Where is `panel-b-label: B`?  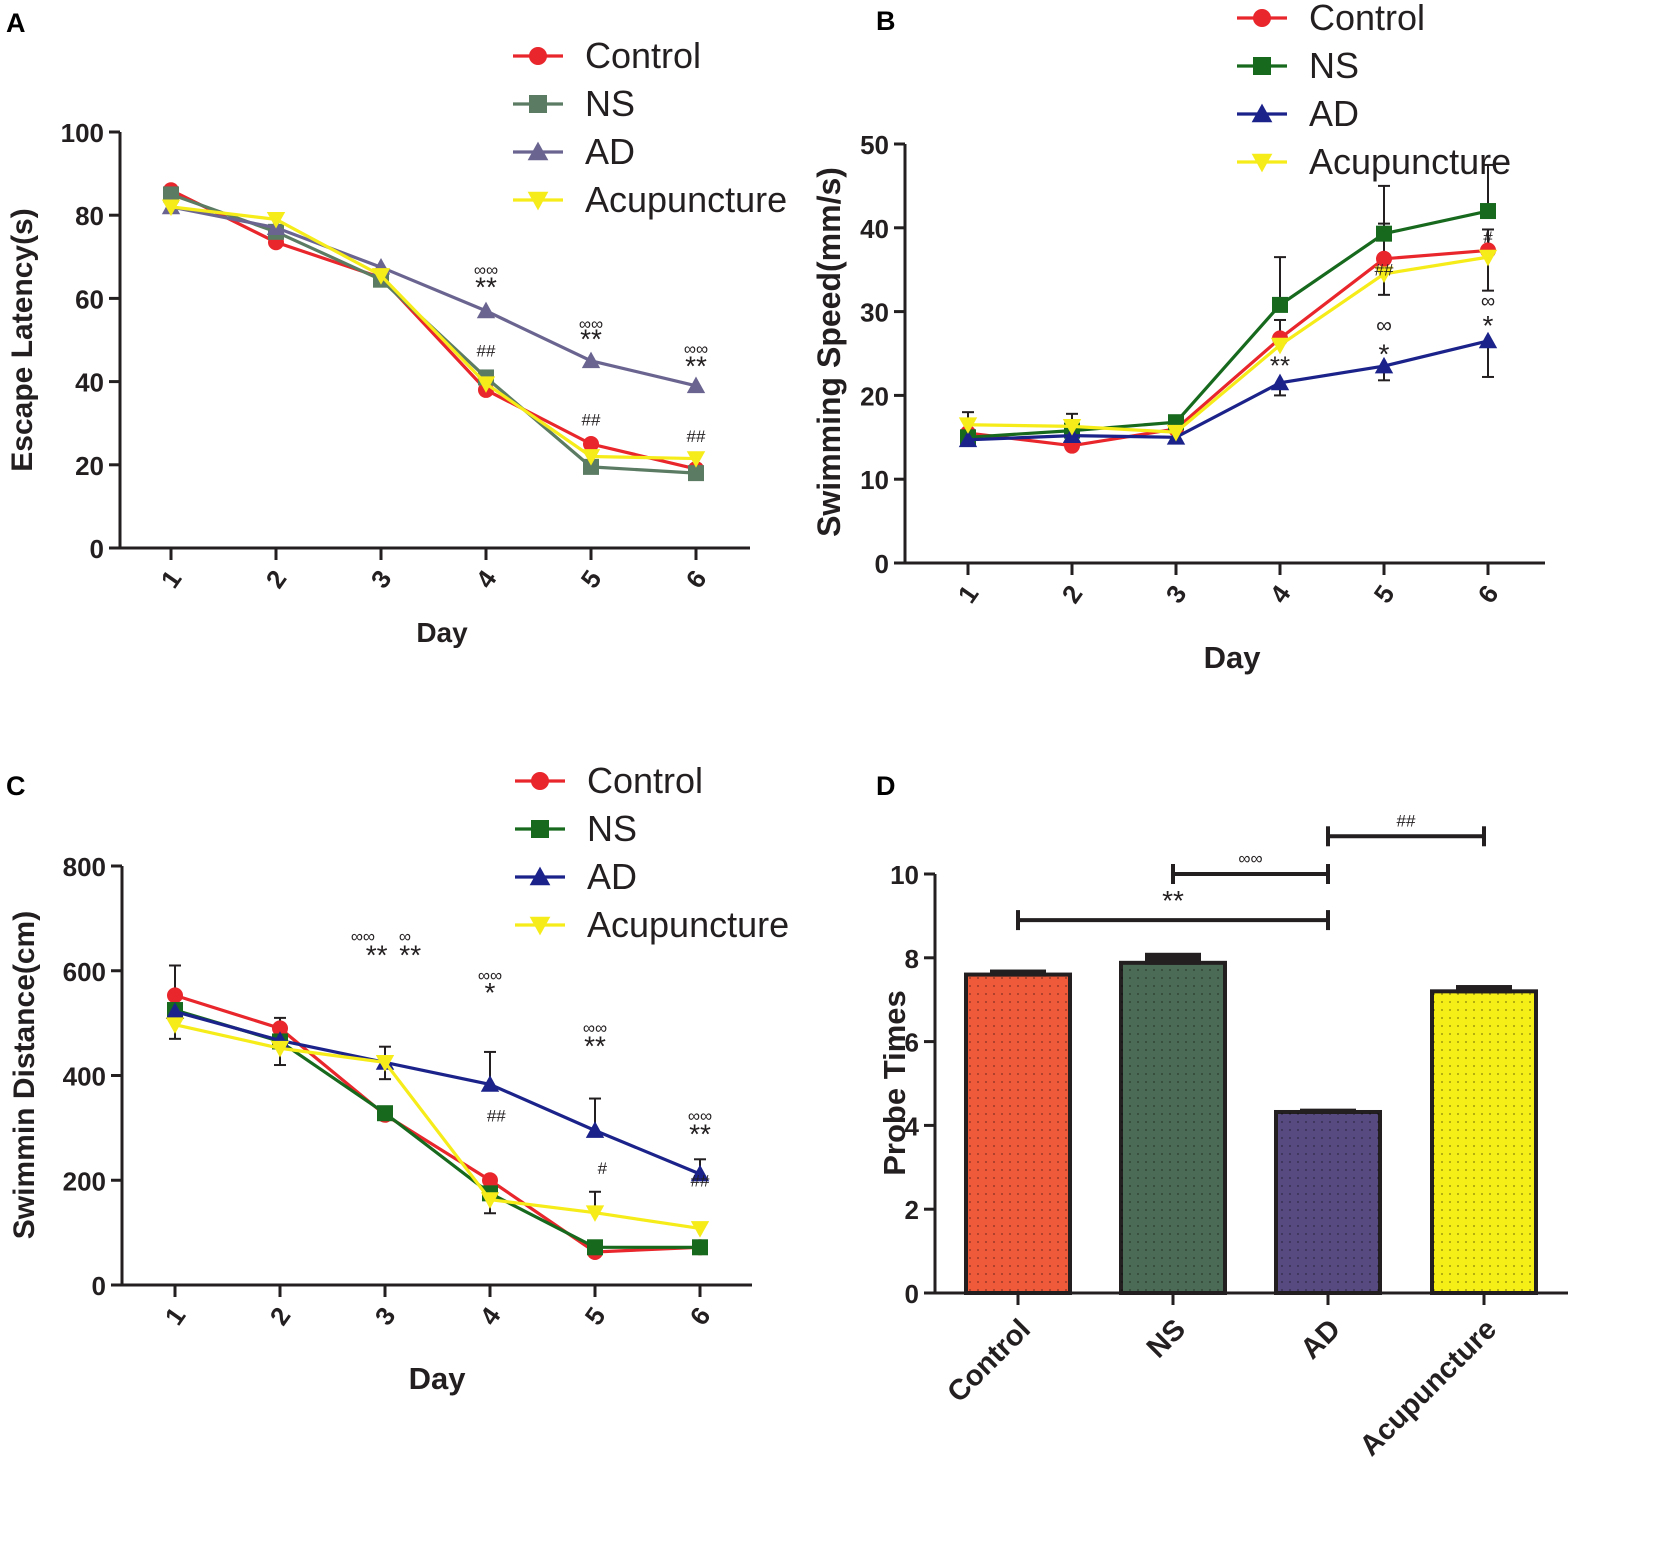
panel-b-label: B is located at coordinates (886, 21).